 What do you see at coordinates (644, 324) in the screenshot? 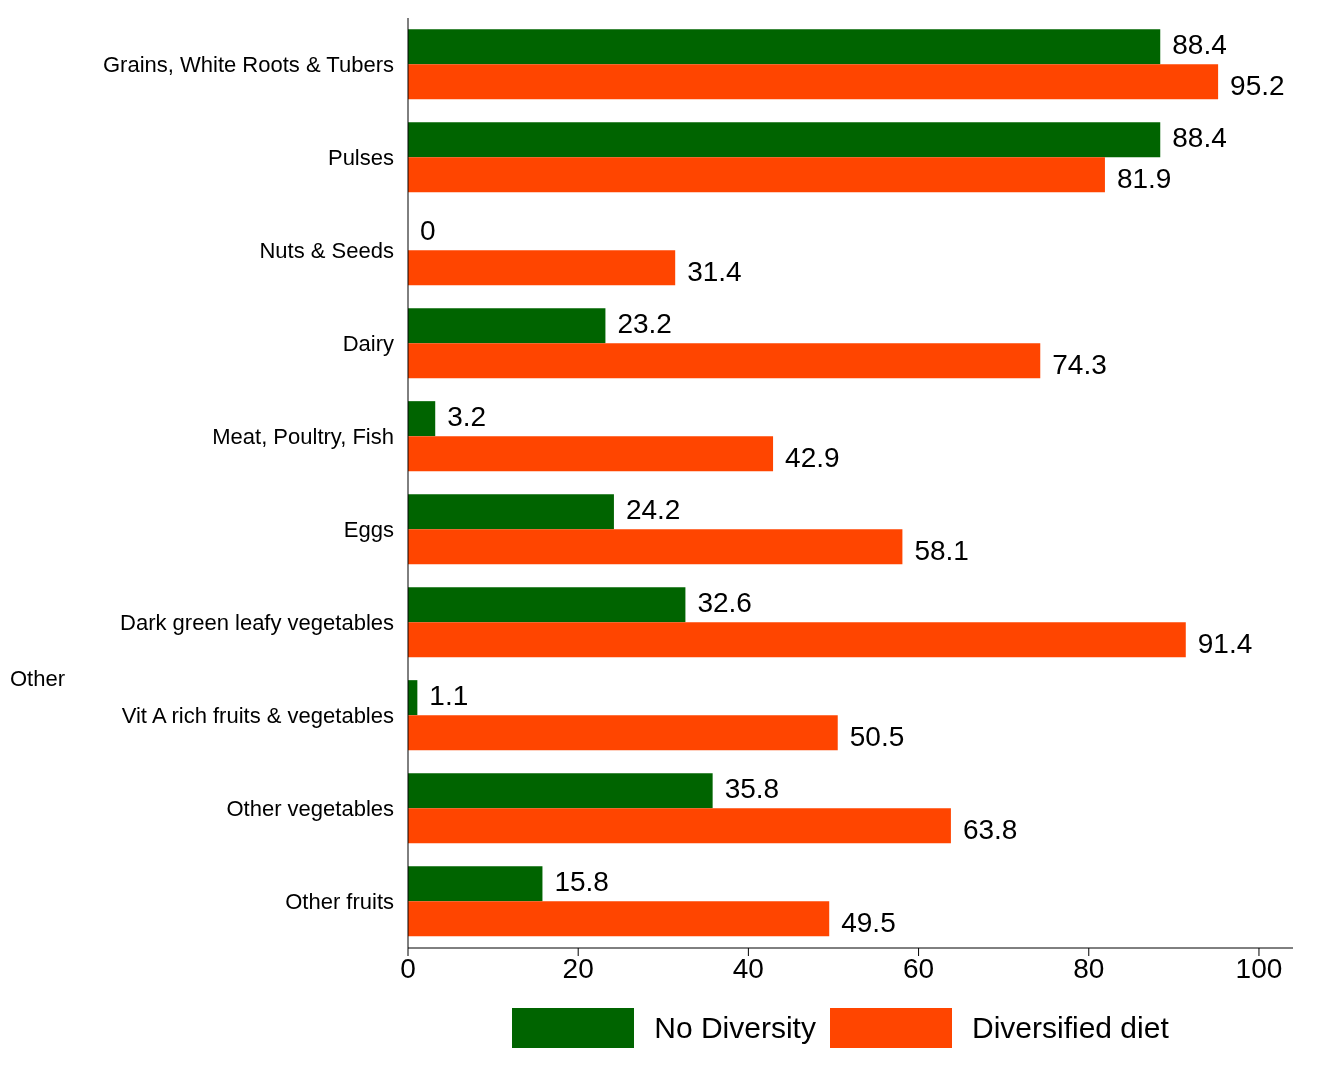
I see `data-label: 23.2` at bounding box center [644, 324].